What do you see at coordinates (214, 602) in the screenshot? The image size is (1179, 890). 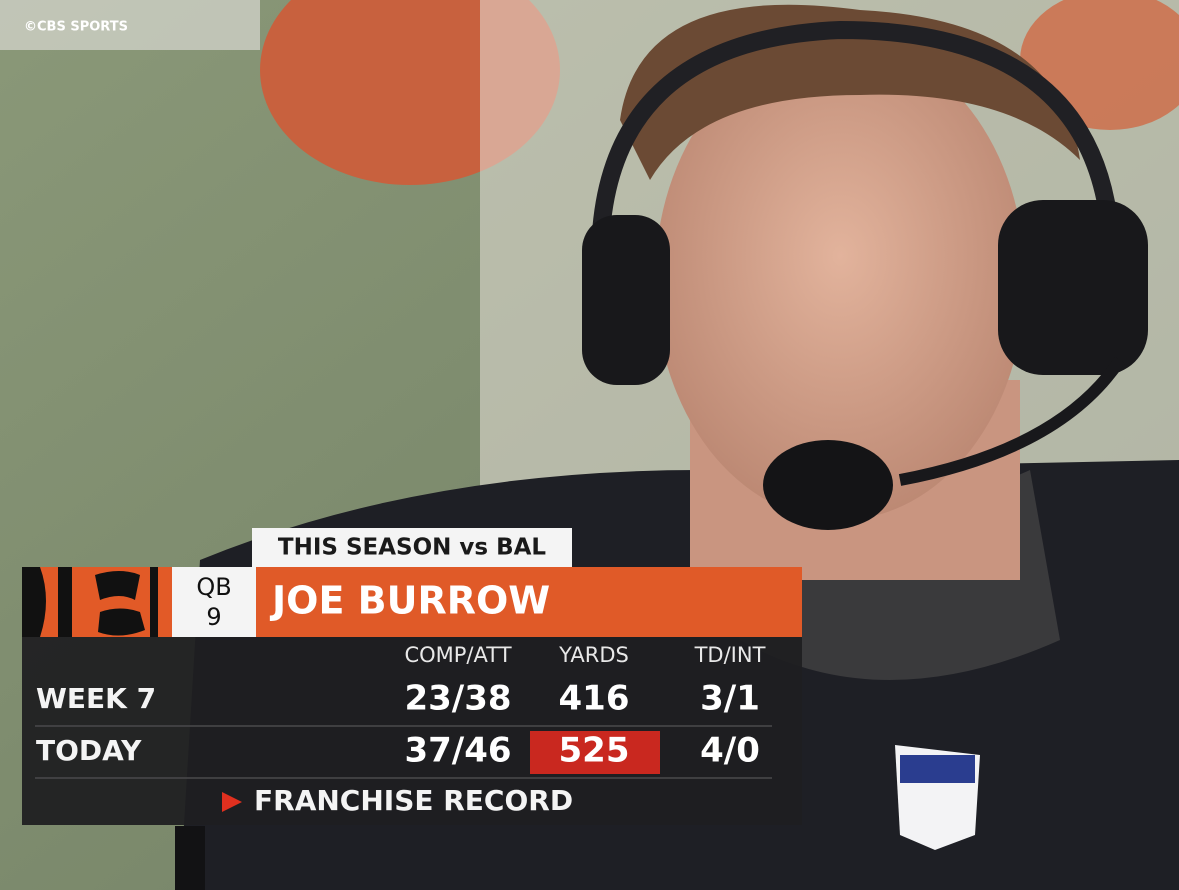 I see `position-box` at bounding box center [214, 602].